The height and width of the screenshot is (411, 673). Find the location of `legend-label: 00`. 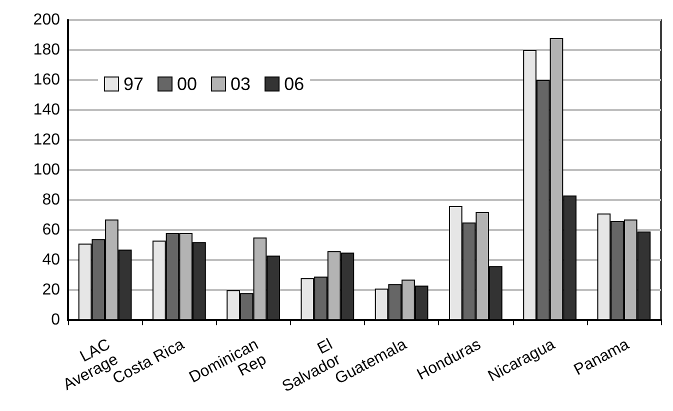

legend-label: 00 is located at coordinates (187, 84).